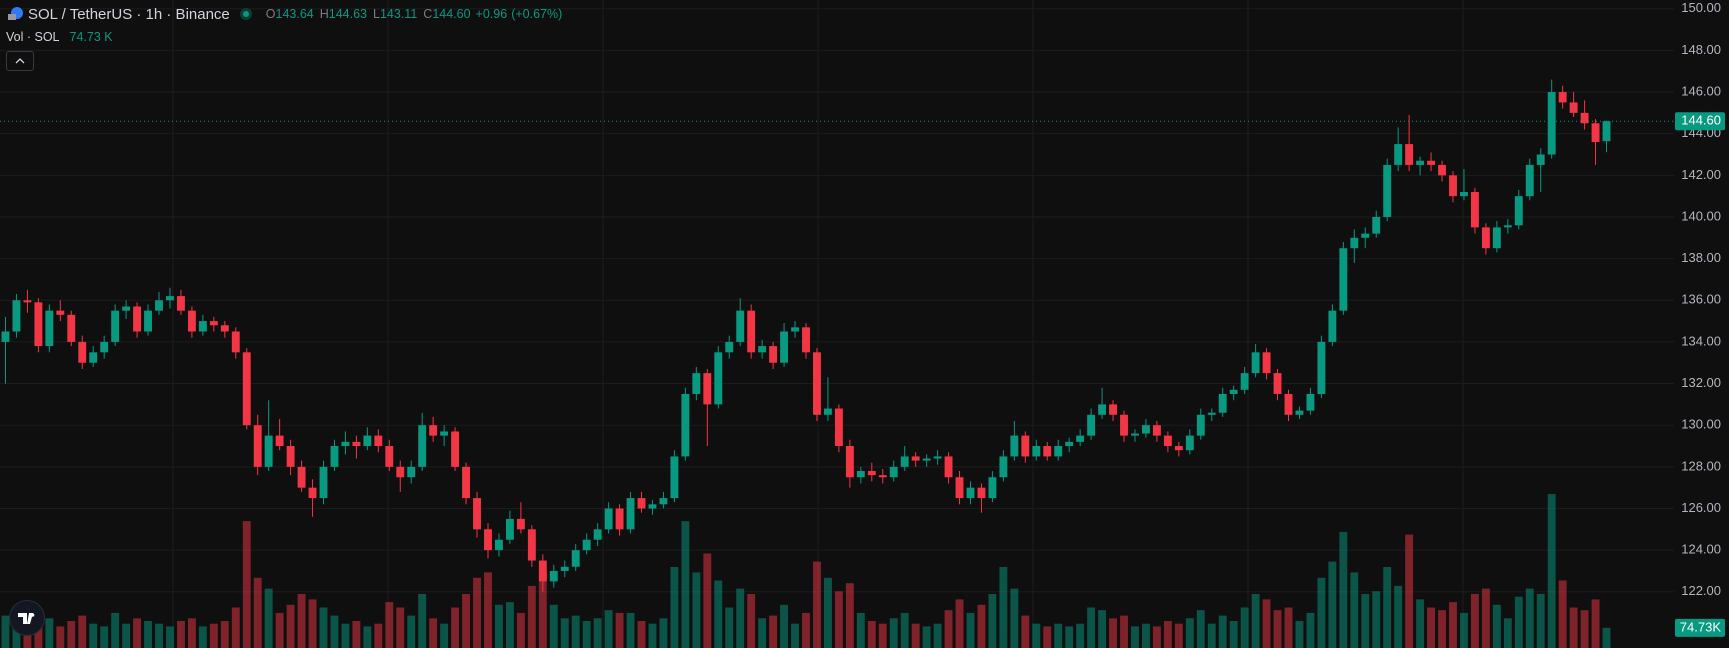 The width and height of the screenshot is (1729, 648). I want to click on y-tick-label: 136.00, so click(1701, 299).